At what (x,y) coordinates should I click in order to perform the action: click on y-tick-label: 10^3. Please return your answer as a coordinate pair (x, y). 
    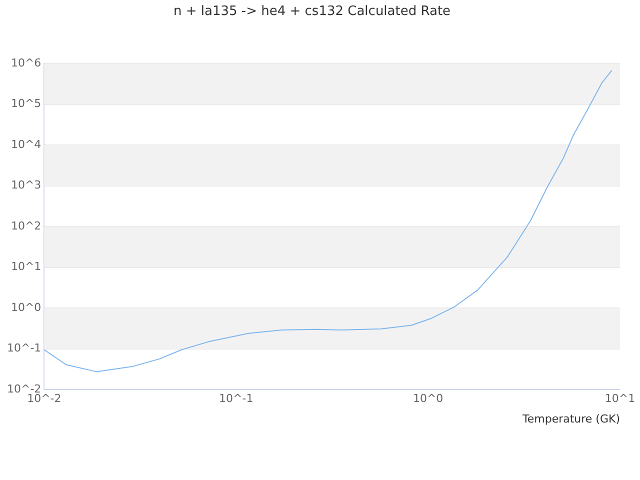
    Looking at the image, I should click on (26, 185).